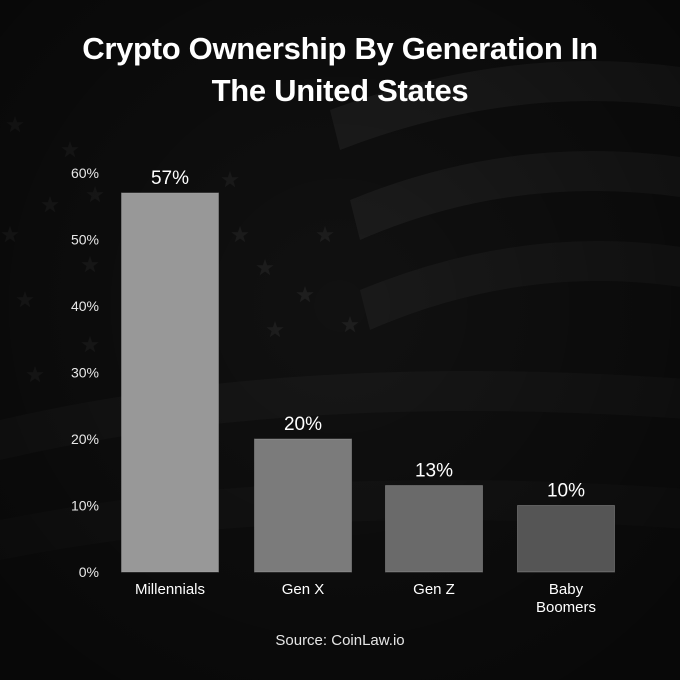 The height and width of the screenshot is (680, 680). I want to click on y-tick-label: 30%, so click(85, 373).